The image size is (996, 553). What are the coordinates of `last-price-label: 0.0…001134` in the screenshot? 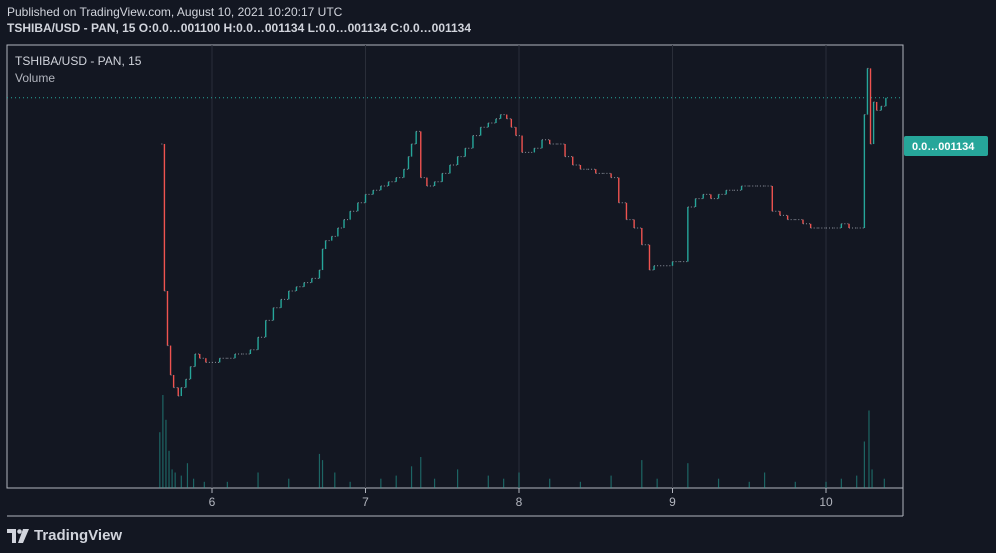 It's located at (943, 147).